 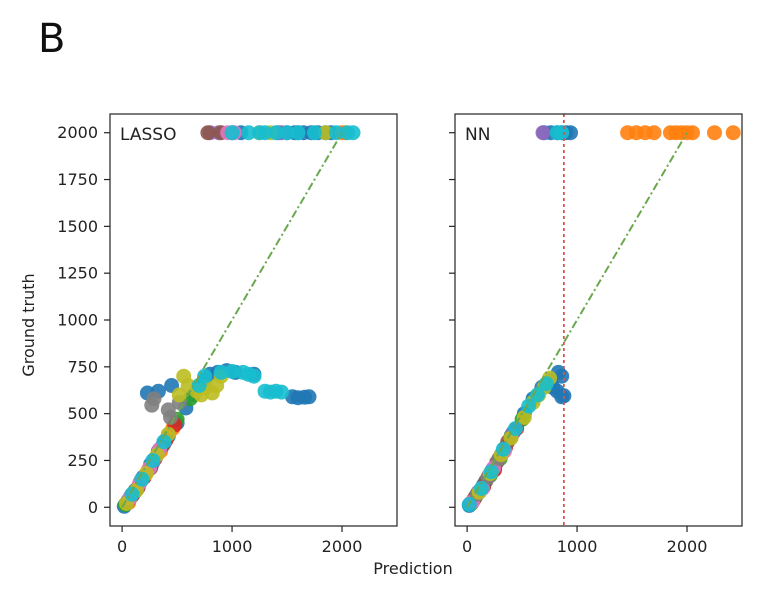 I want to click on chart-0-xtick-label-0: 0, so click(x=122, y=546).